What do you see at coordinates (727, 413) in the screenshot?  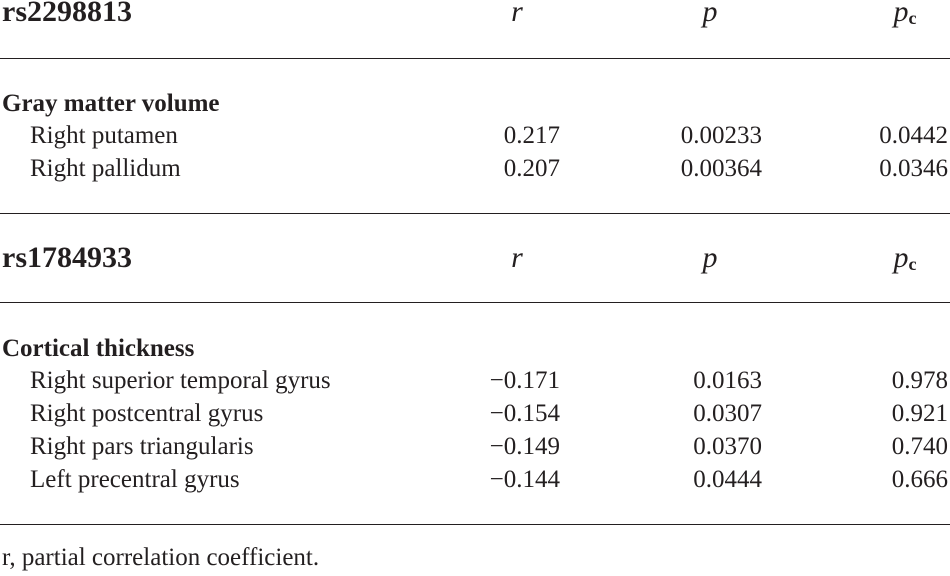 I see `cell-value: 0.0307` at bounding box center [727, 413].